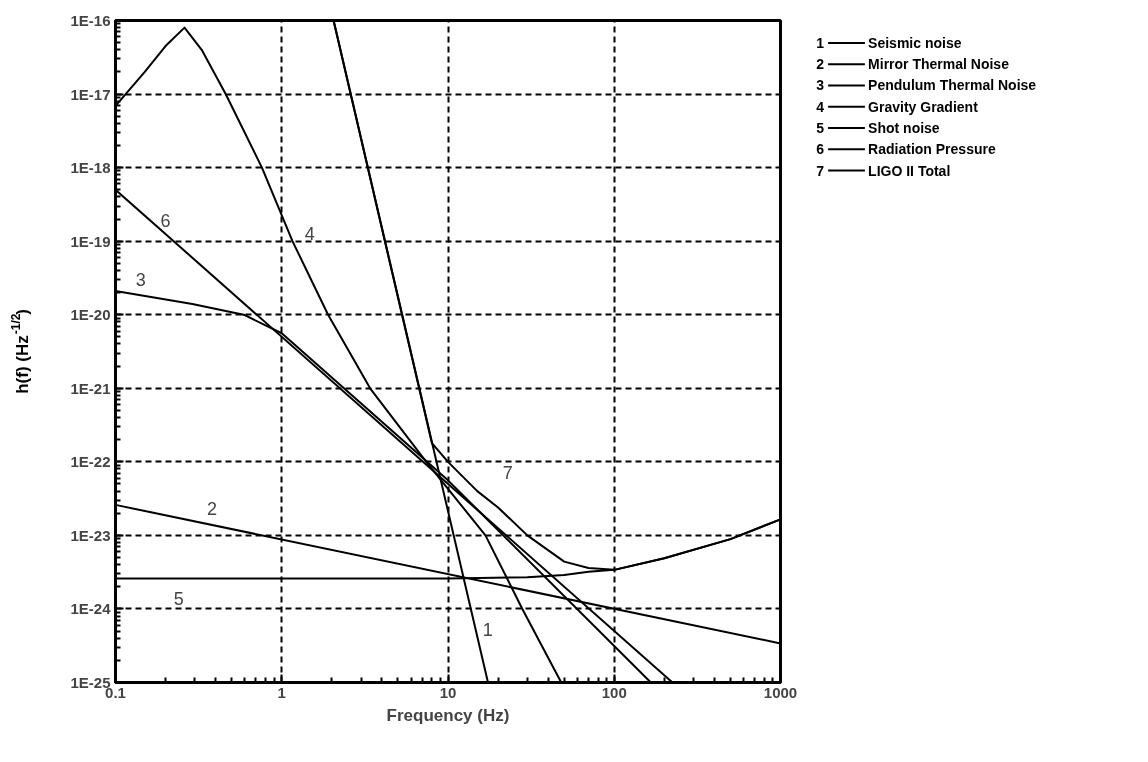  What do you see at coordinates (140, 279) in the screenshot?
I see `annotation: 3` at bounding box center [140, 279].